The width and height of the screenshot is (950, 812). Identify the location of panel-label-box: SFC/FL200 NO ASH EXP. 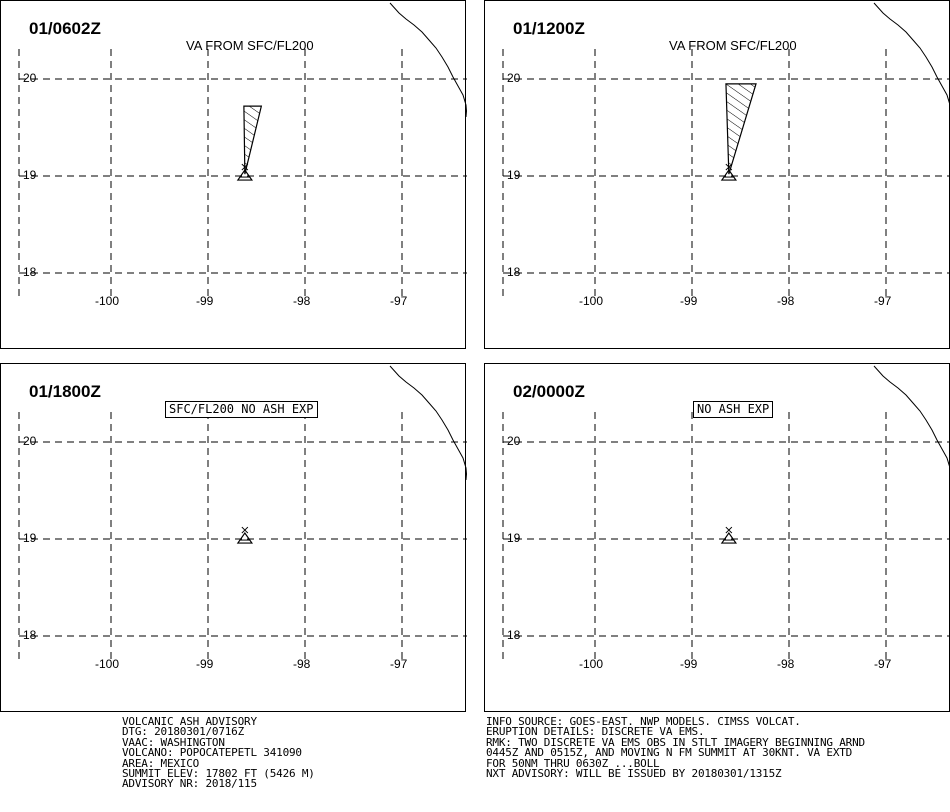
(241, 409).